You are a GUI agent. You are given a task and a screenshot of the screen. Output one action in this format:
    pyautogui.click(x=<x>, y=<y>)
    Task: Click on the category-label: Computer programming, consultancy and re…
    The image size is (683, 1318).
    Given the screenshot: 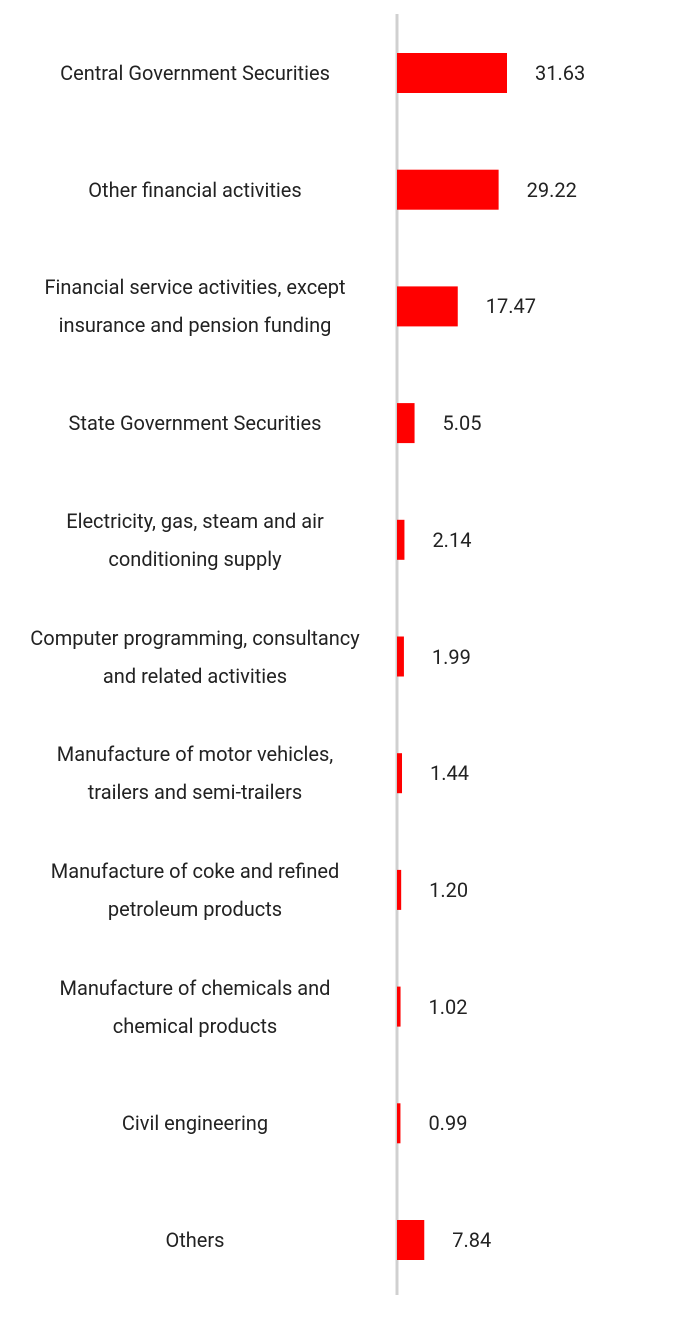 What is the action you would take?
    pyautogui.click(x=195, y=656)
    